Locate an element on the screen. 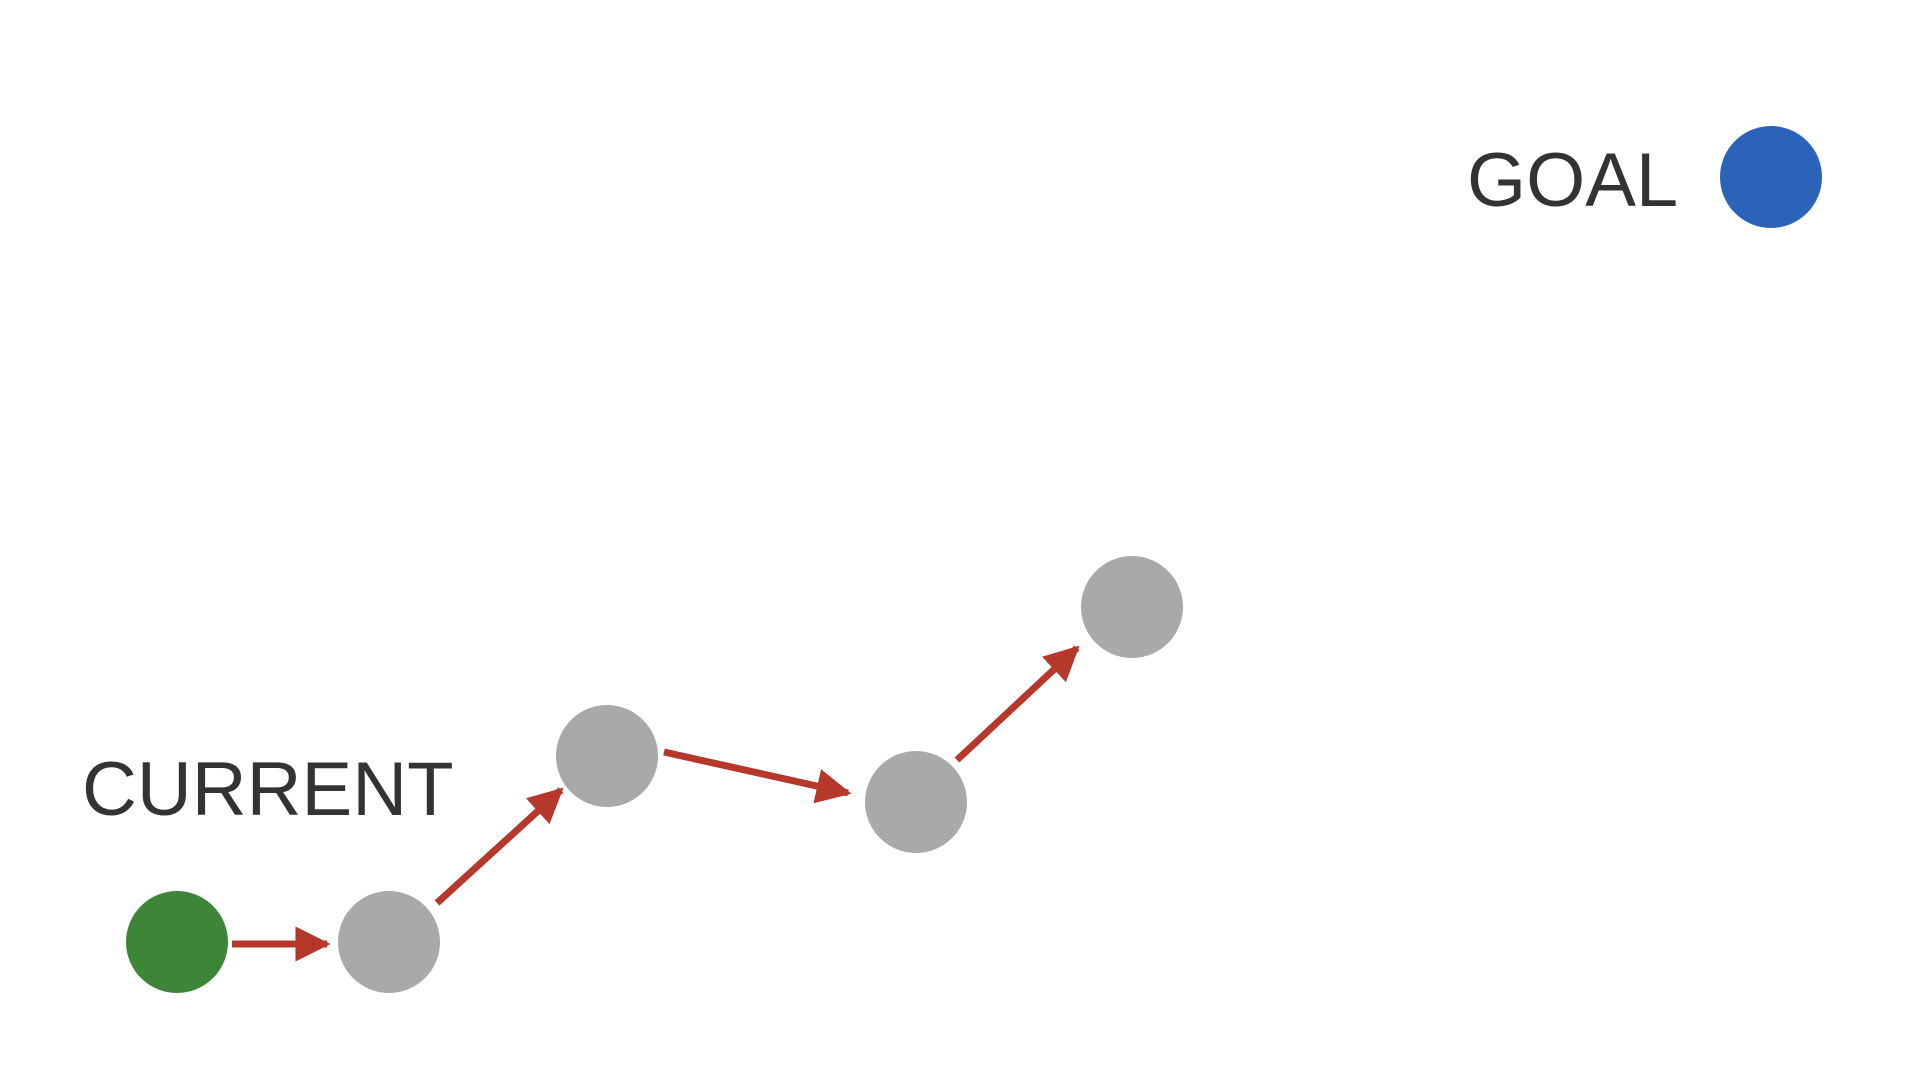 This screenshot has width=1920, height=1080. goal-node is located at coordinates (1771, 177).